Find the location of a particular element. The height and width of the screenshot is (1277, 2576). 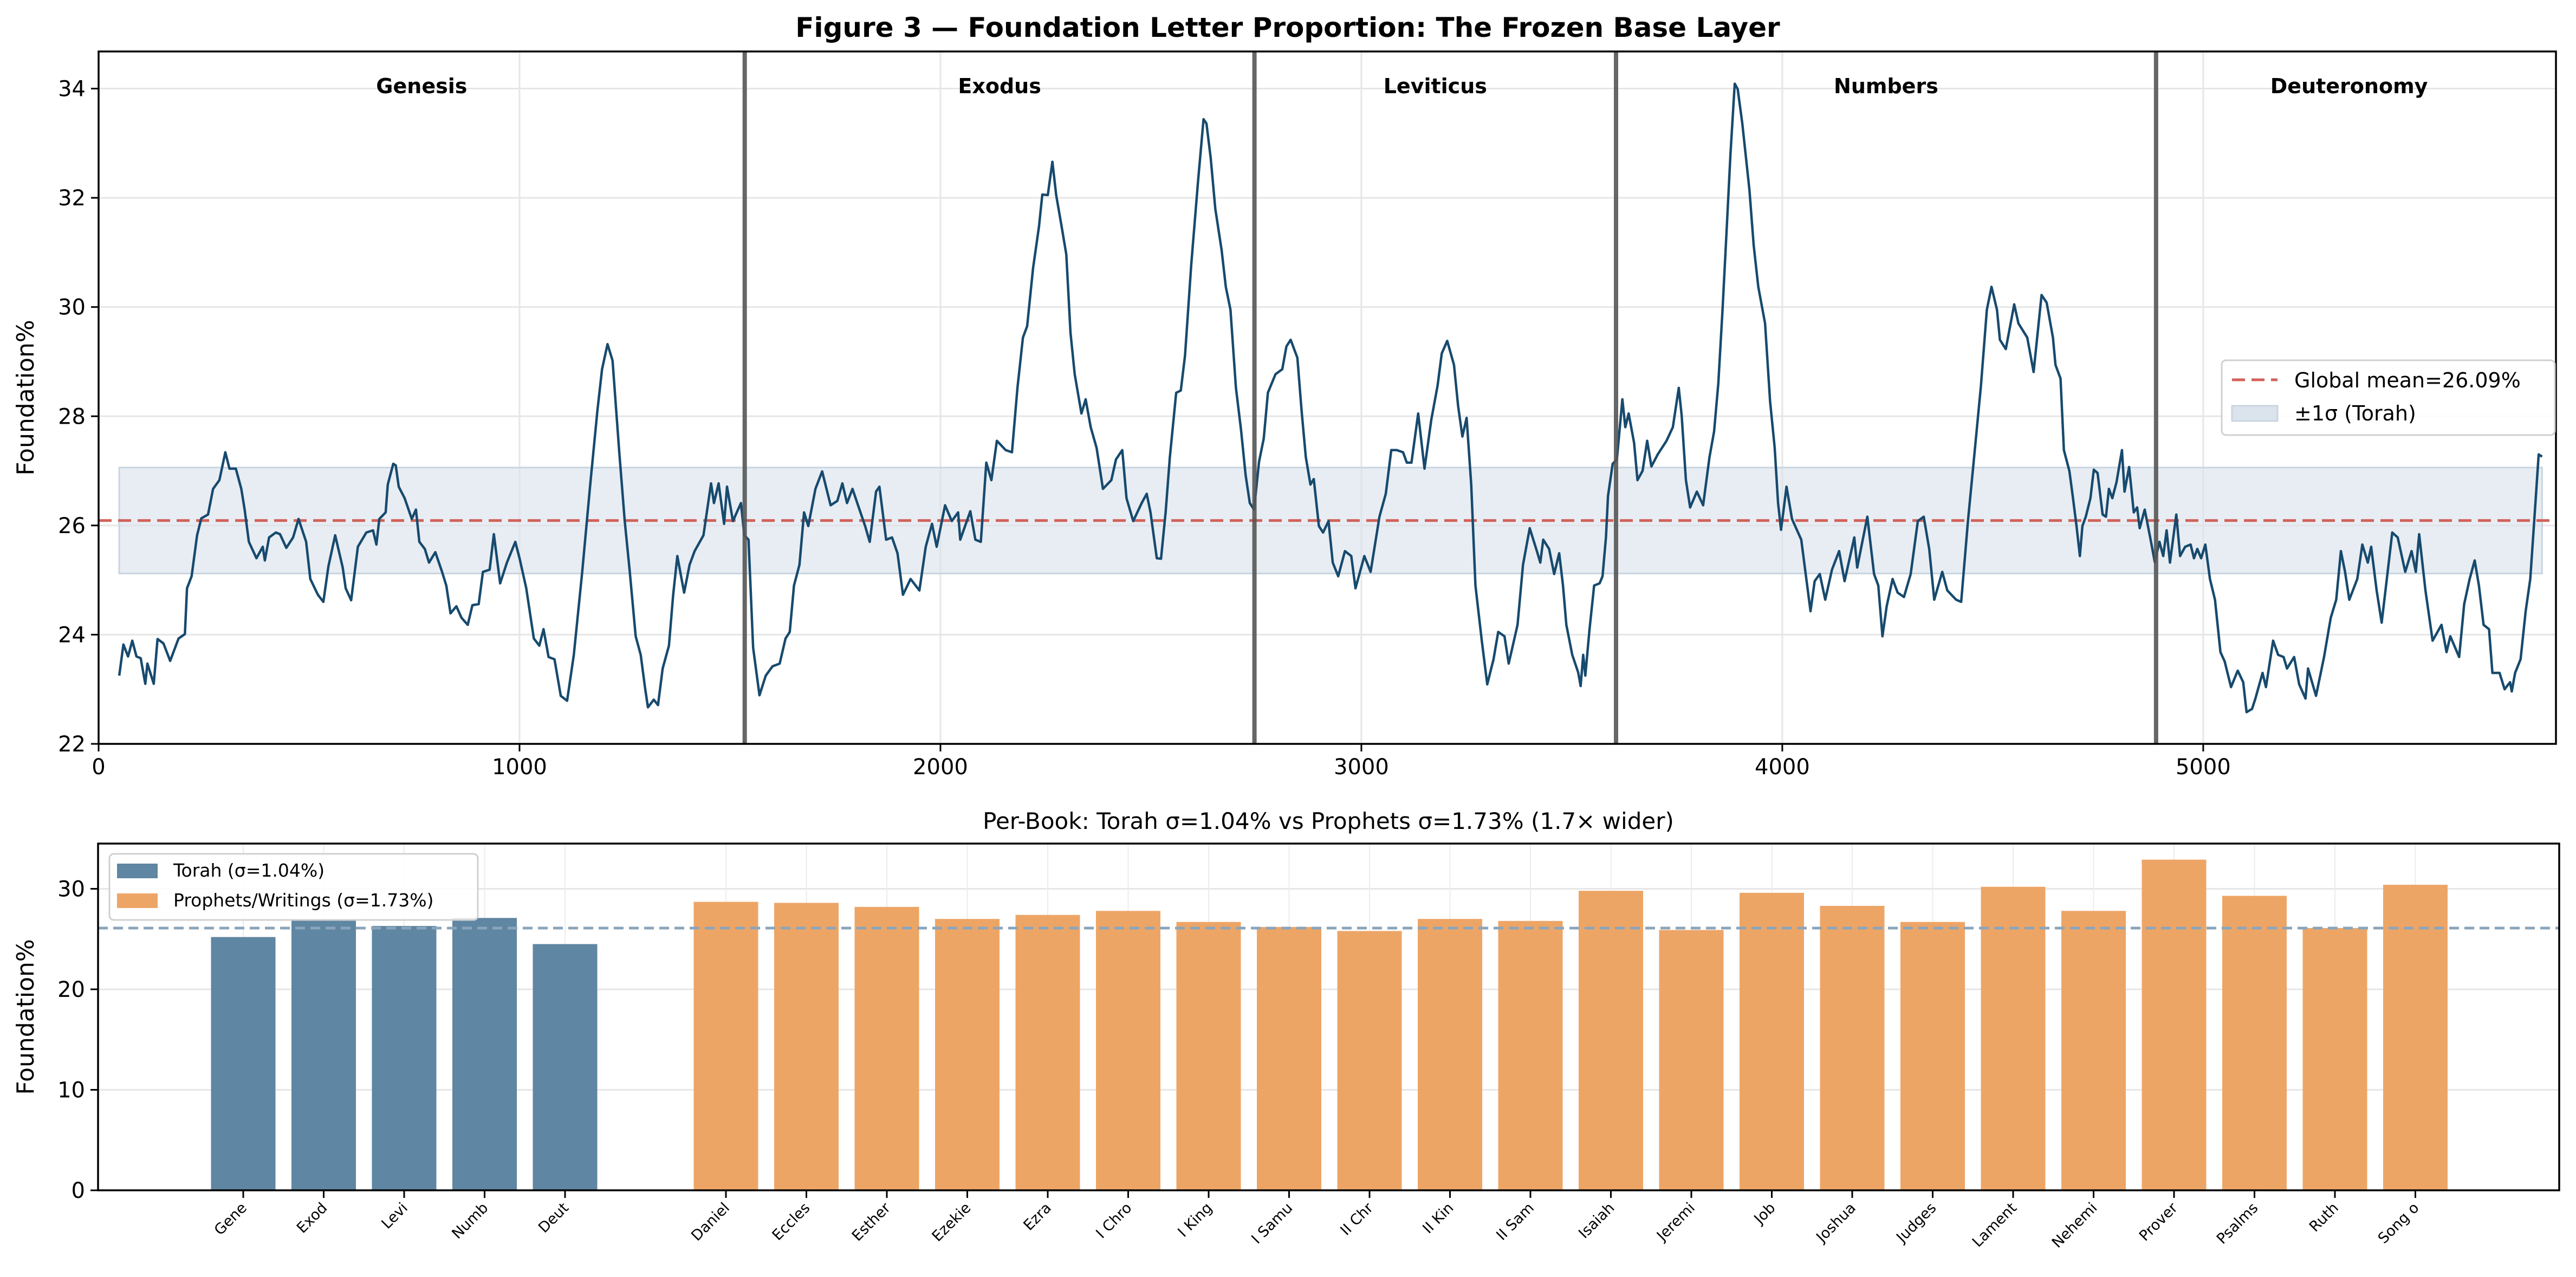

x-tick-label: Daniel is located at coordinates (710, 1222).